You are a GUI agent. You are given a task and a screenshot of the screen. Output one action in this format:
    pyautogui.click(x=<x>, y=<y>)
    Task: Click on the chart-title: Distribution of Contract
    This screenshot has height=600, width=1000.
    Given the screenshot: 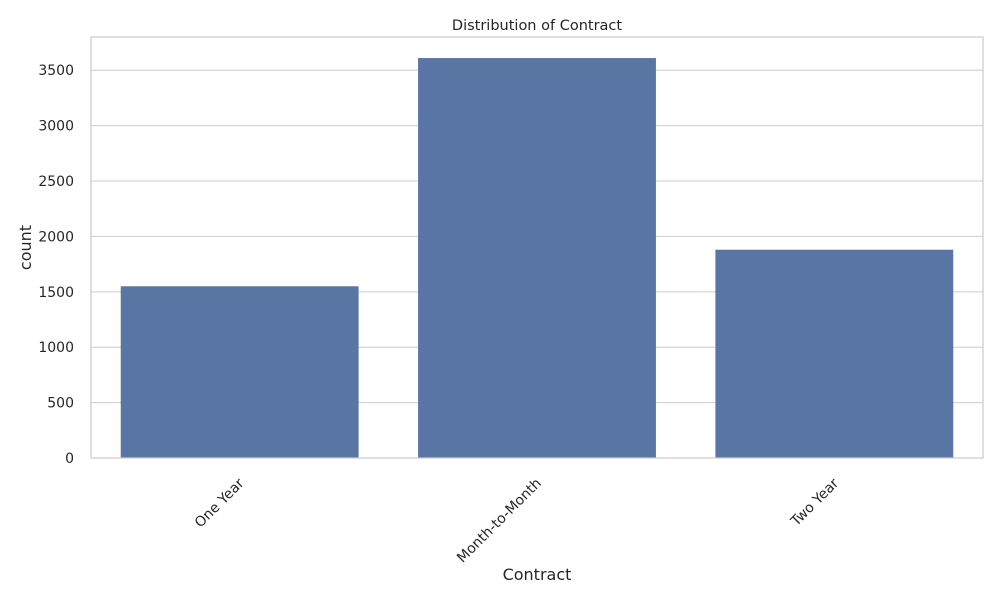 What is the action you would take?
    pyautogui.click(x=537, y=26)
    